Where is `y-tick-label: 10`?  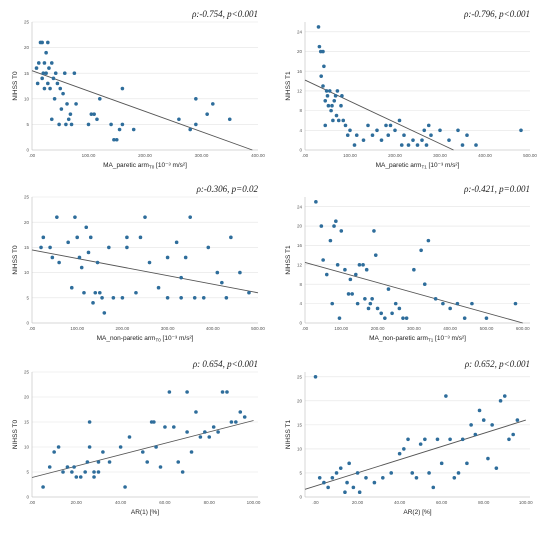 y-tick-label: 10 is located at coordinates (300, 449).